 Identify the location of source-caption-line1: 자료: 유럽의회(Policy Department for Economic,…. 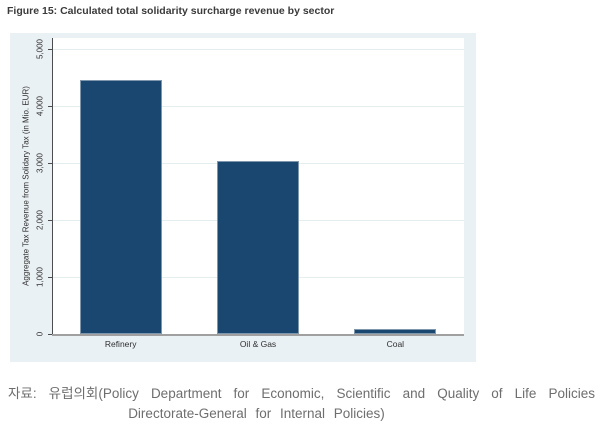
(301, 393).